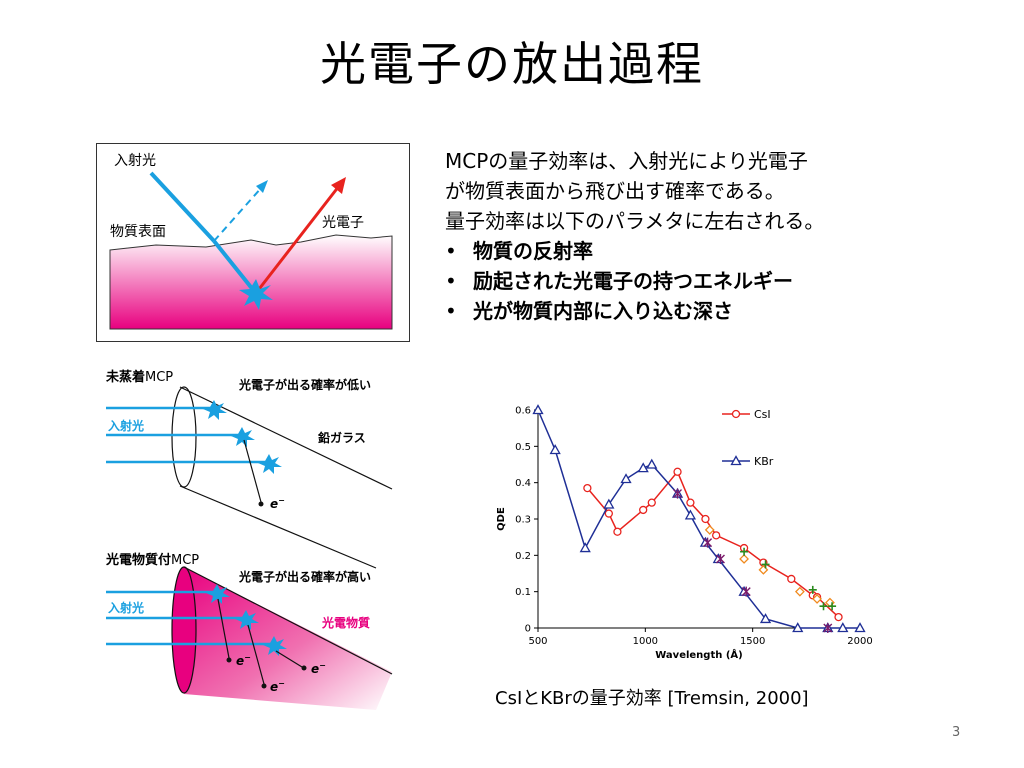 This screenshot has width=1024, height=768. Describe the element at coordinates (304, 576) in the screenshot. I see `bottom-probability-label: 光電子が出る確率が高い` at that location.